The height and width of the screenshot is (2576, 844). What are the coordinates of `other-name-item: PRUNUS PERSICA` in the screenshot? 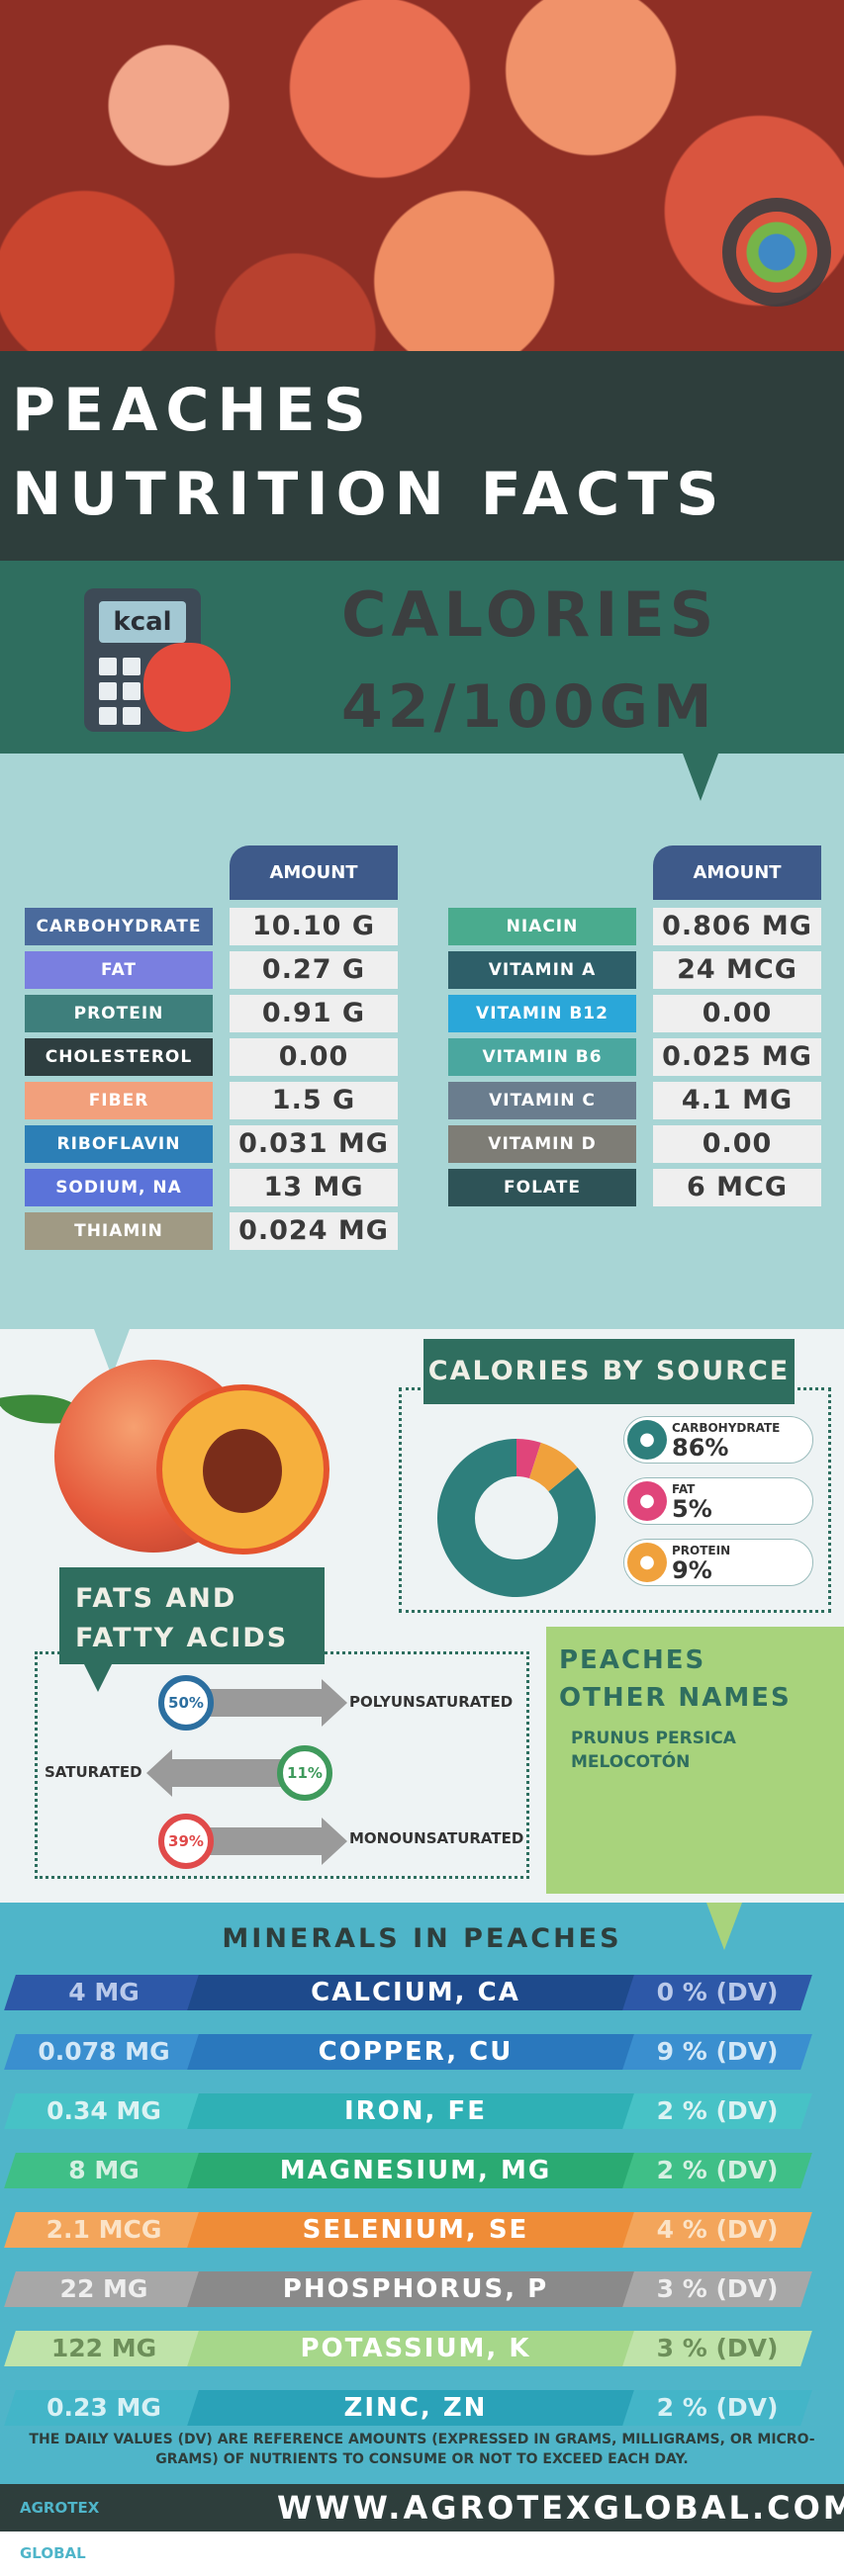 It's located at (653, 1738).